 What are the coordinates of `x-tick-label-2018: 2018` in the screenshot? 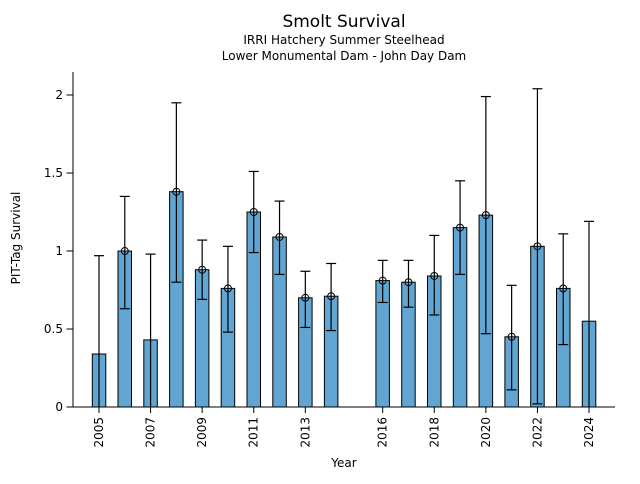 It's located at (434, 432).